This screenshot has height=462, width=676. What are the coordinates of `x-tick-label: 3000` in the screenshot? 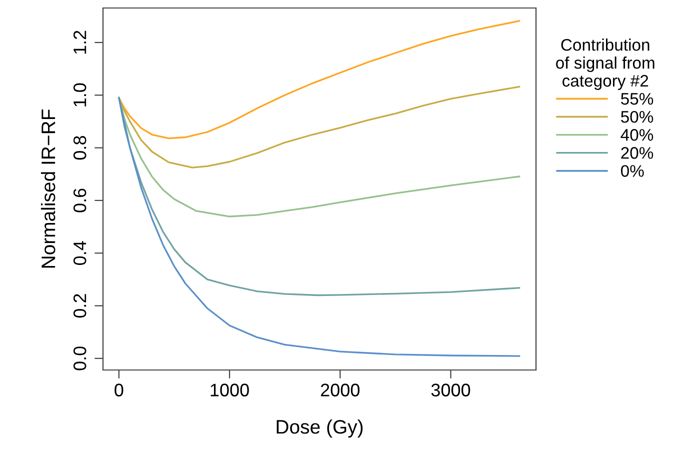 It's located at (450, 390).